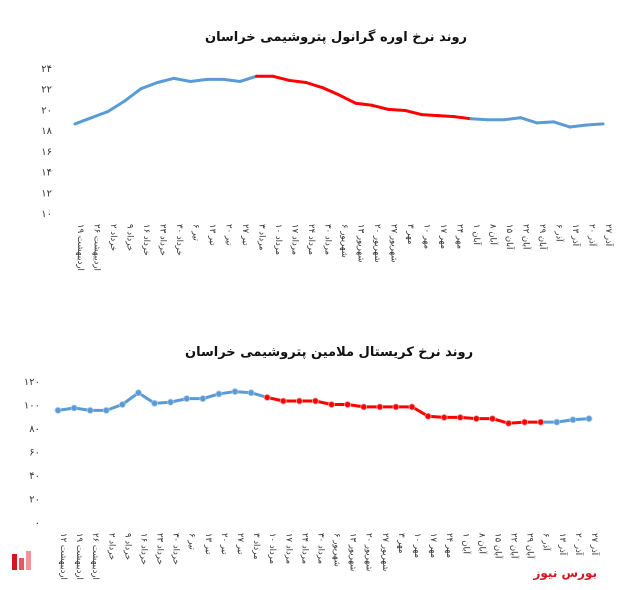  I want to click on chart1-ytick-label: ۱۸, so click(46, 131).